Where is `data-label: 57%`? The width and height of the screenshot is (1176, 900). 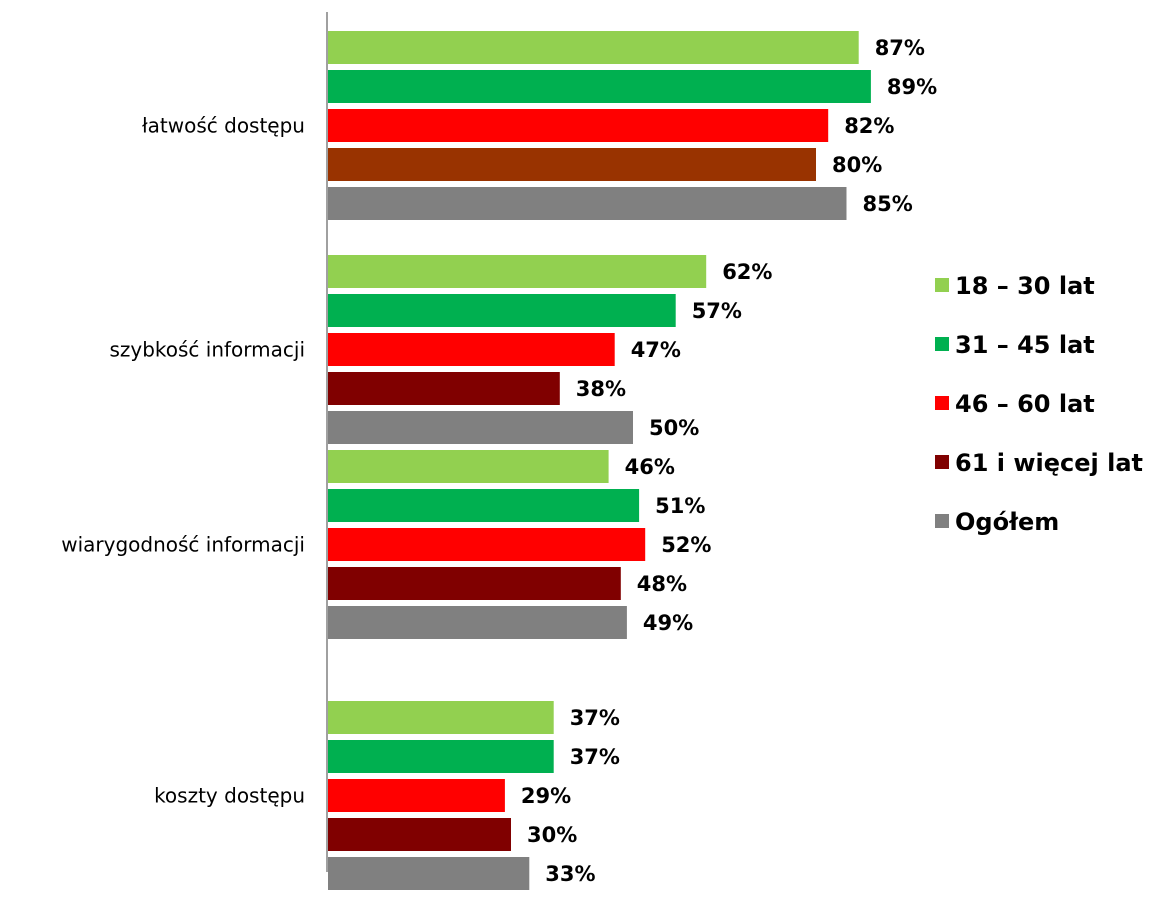
data-label: 57% is located at coordinates (717, 311).